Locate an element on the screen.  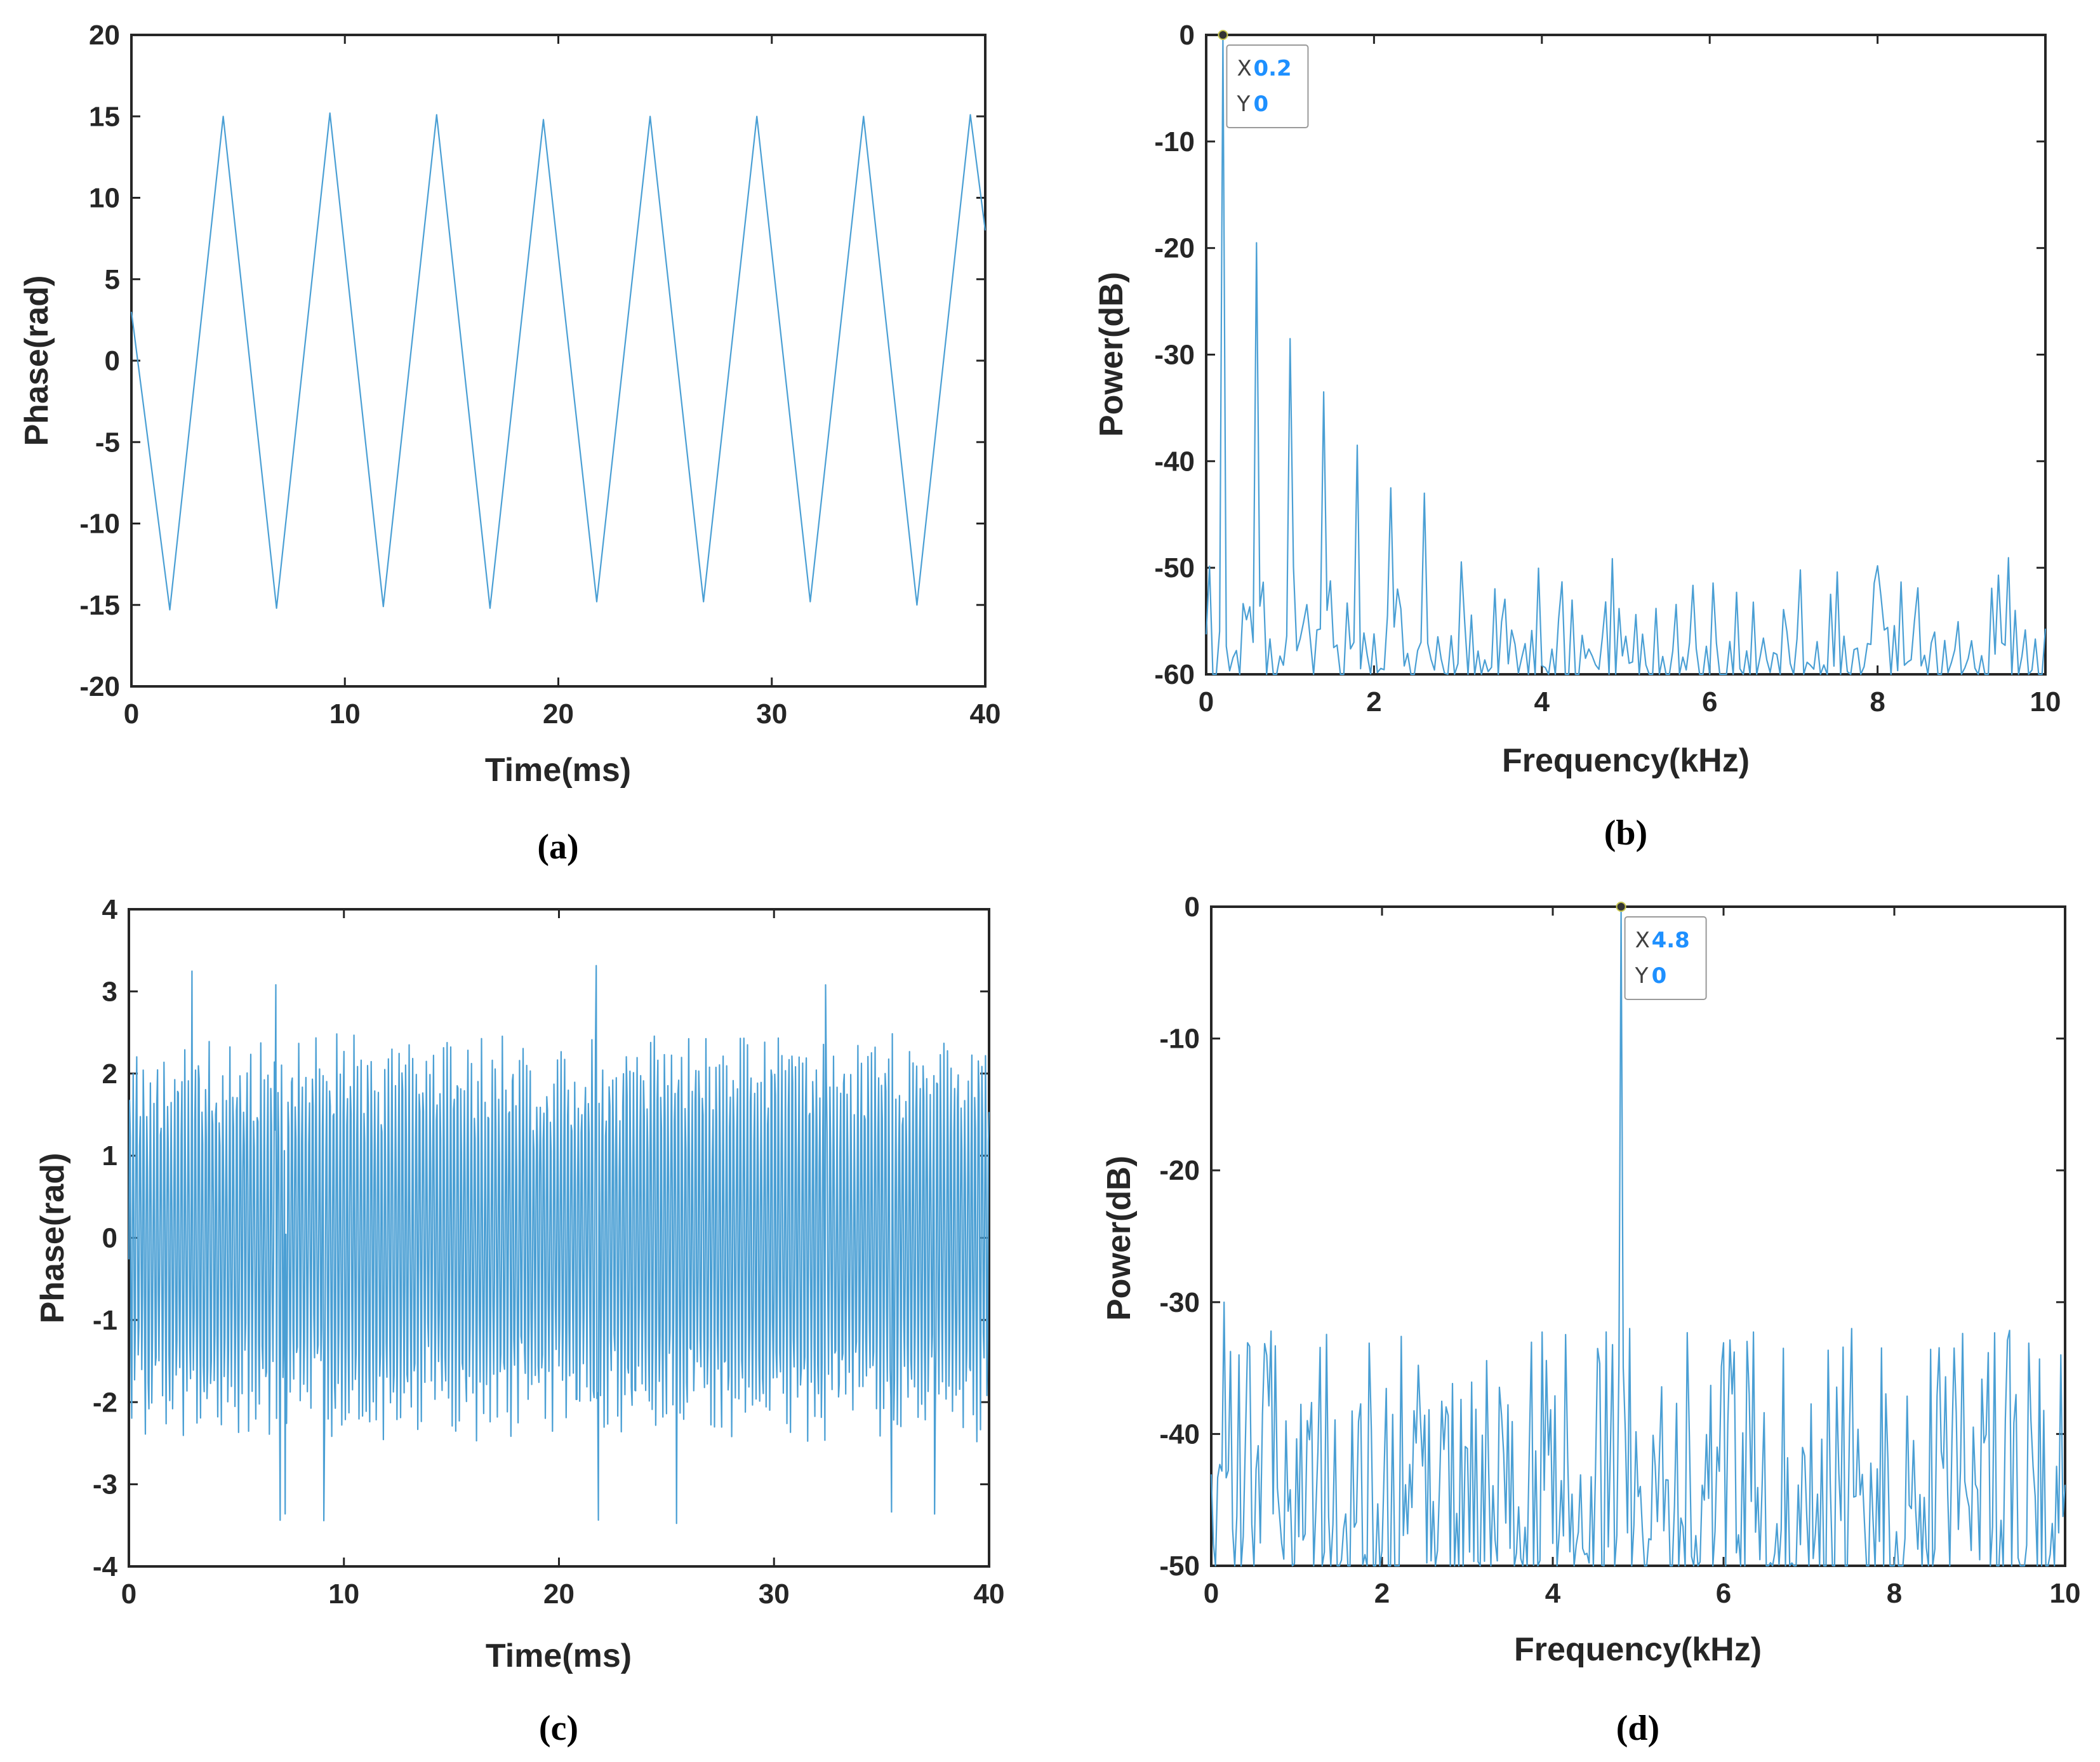
datatip-box-d is located at coordinates (1665, 958).